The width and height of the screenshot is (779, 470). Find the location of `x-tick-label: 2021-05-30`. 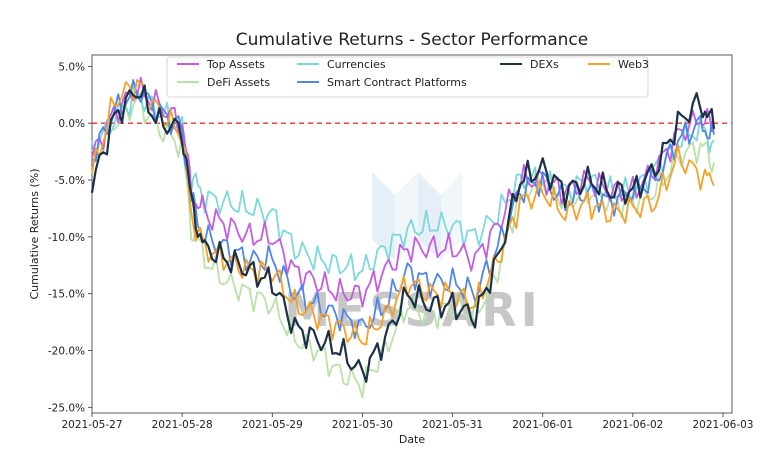

x-tick-label: 2021-05-30 is located at coordinates (362, 425).